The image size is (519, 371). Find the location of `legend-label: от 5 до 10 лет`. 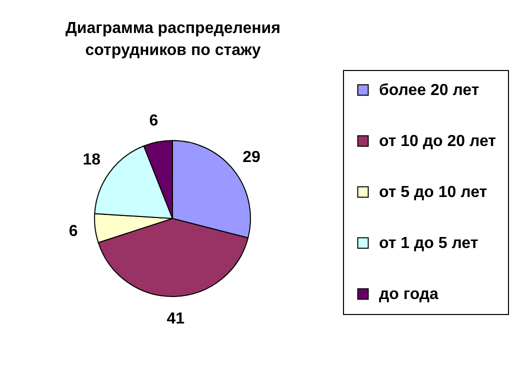

legend-label: от 5 до 10 лет is located at coordinates (433, 192).